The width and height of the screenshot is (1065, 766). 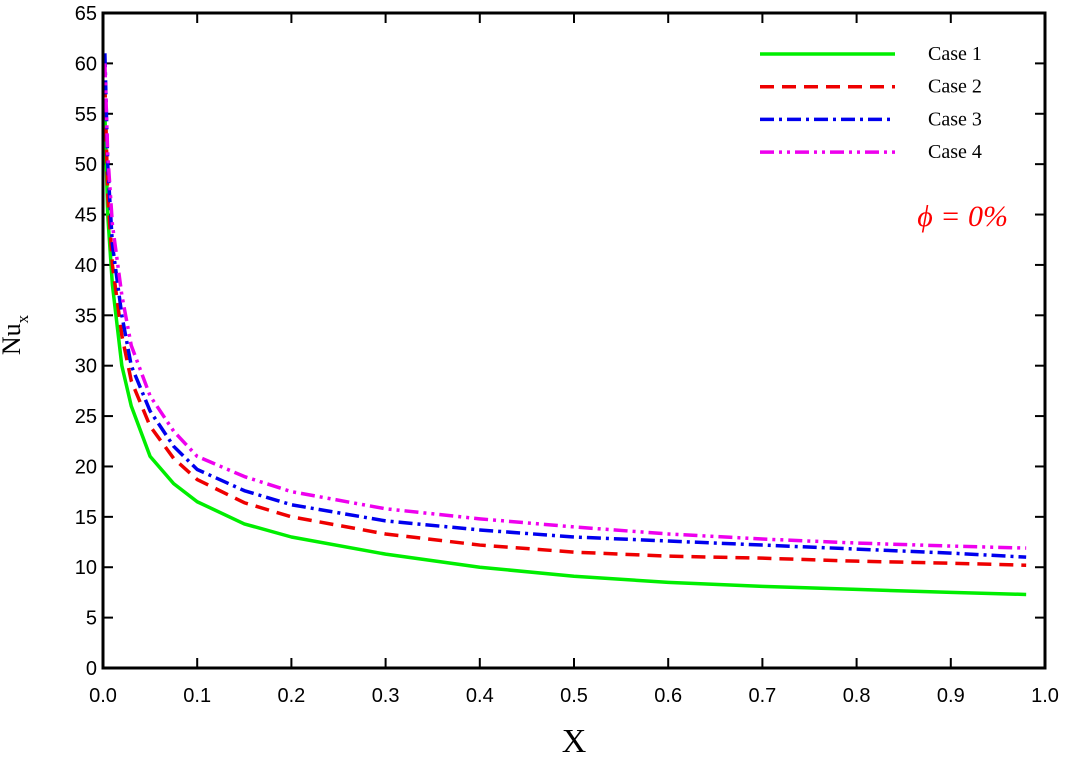 What do you see at coordinates (91, 669) in the screenshot?
I see `y-tick-label: 0` at bounding box center [91, 669].